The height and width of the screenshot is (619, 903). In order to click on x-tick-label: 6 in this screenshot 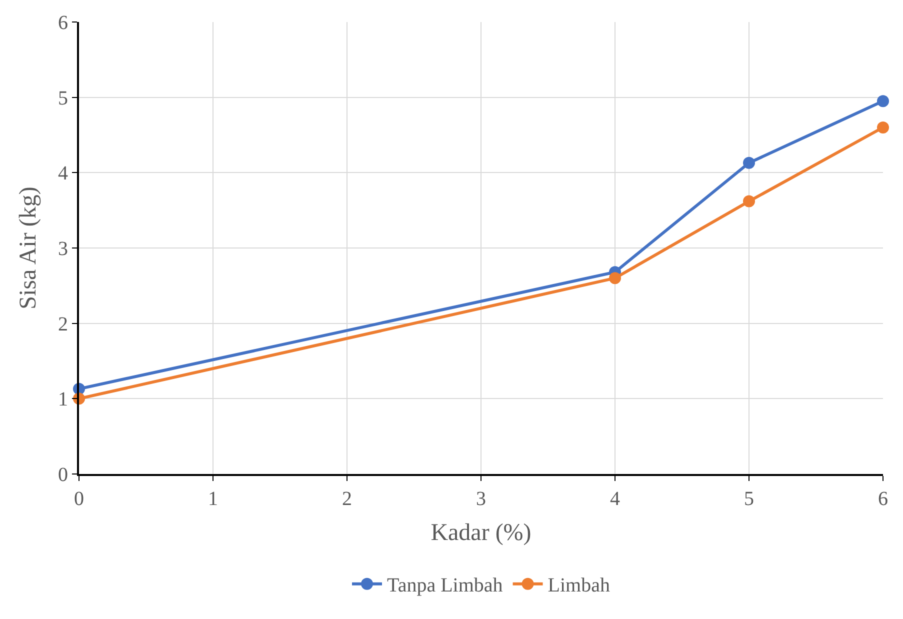, I will do `click(883, 499)`.